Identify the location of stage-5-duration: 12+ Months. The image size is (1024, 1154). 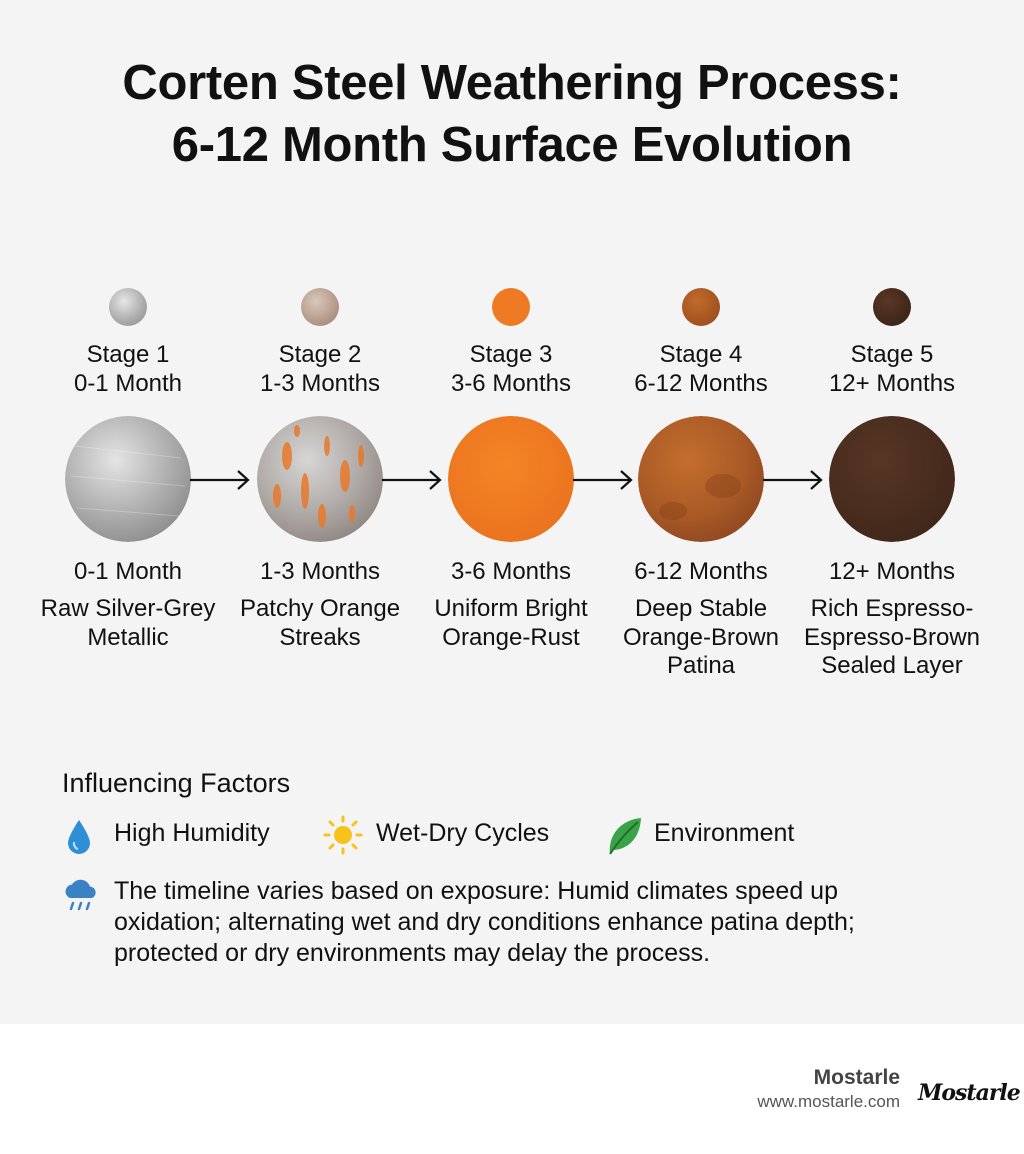
(892, 571).